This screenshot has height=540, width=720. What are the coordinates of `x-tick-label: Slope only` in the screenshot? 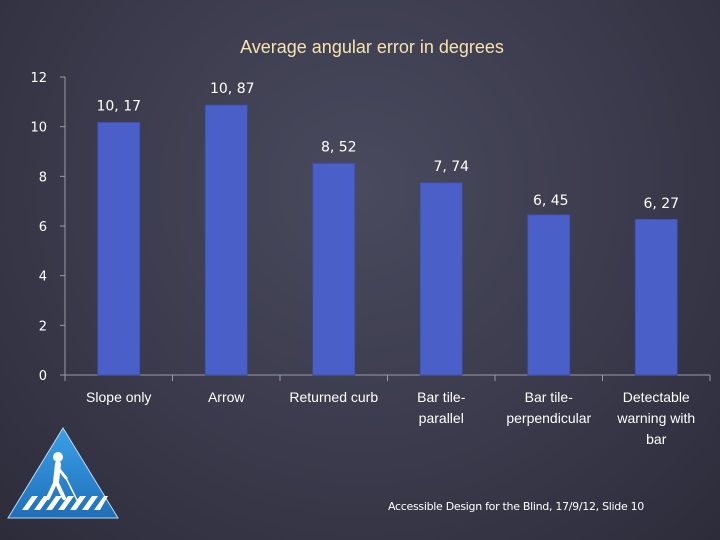 It's located at (118, 397).